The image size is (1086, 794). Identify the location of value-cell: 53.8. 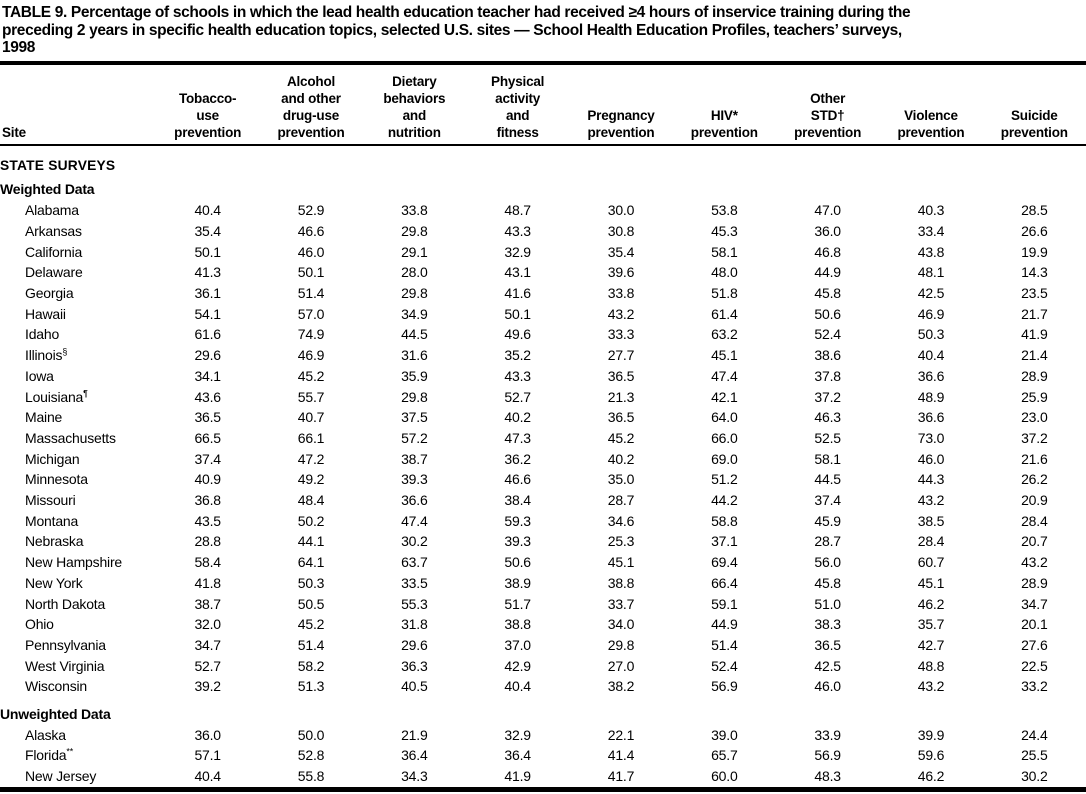
(724, 210).